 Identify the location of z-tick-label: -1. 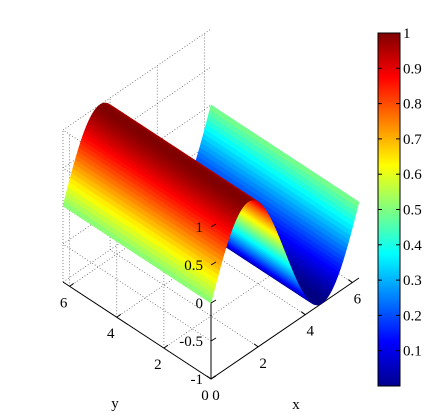
(197, 380).